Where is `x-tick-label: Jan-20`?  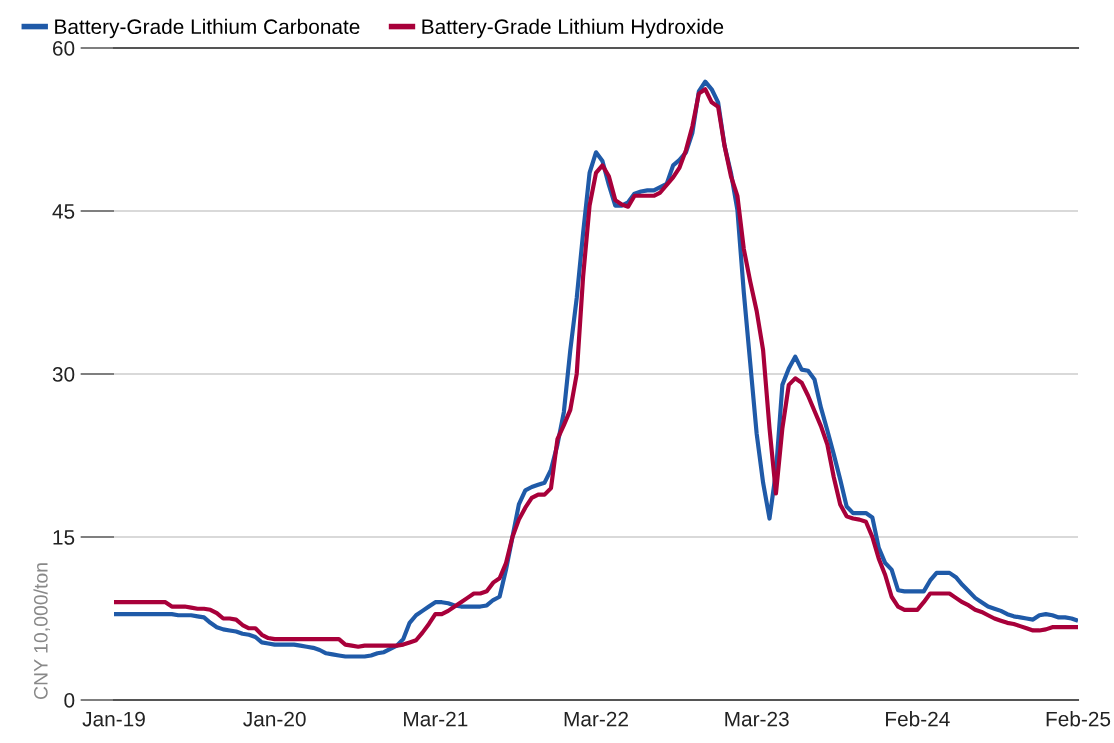
x-tick-label: Jan-20 is located at coordinates (274, 719).